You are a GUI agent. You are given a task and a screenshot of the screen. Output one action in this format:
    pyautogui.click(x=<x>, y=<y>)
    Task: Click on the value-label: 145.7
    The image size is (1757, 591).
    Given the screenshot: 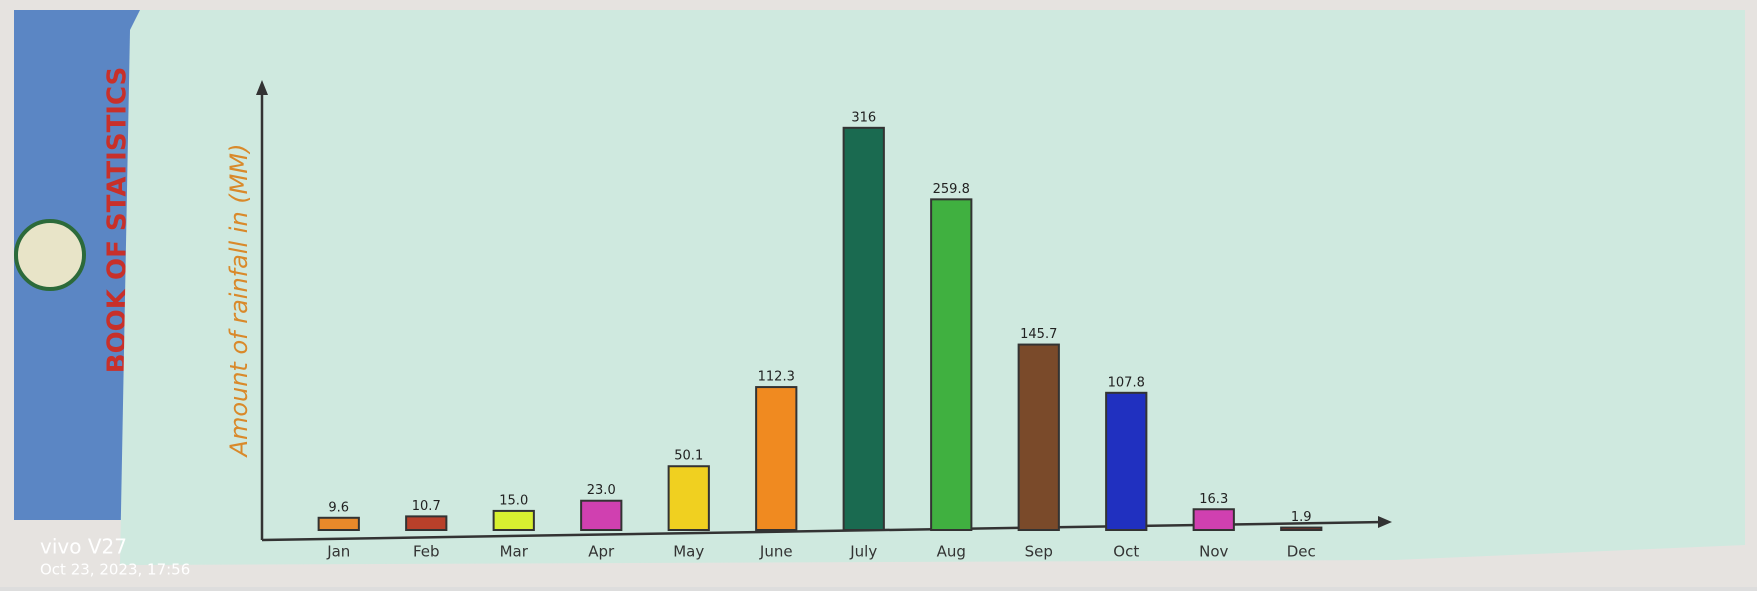 What is the action you would take?
    pyautogui.click(x=1038, y=334)
    